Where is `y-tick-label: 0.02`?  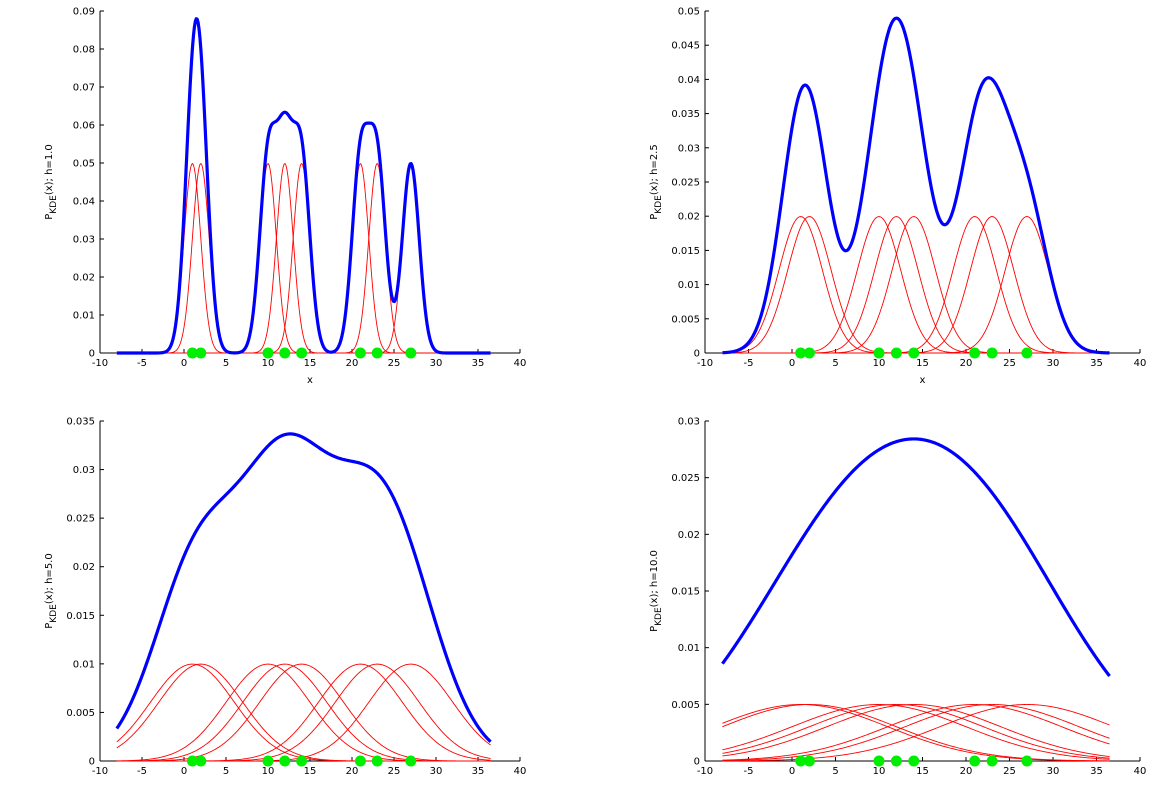
y-tick-label: 0.02 is located at coordinates (84, 278).